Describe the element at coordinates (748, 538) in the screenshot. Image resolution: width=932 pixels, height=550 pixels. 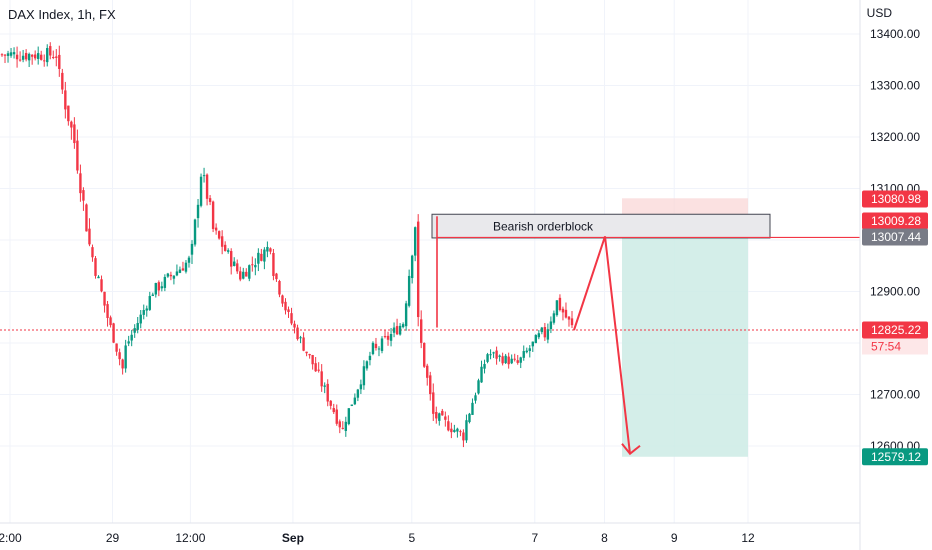
I see `x-tick-label: 12` at that location.